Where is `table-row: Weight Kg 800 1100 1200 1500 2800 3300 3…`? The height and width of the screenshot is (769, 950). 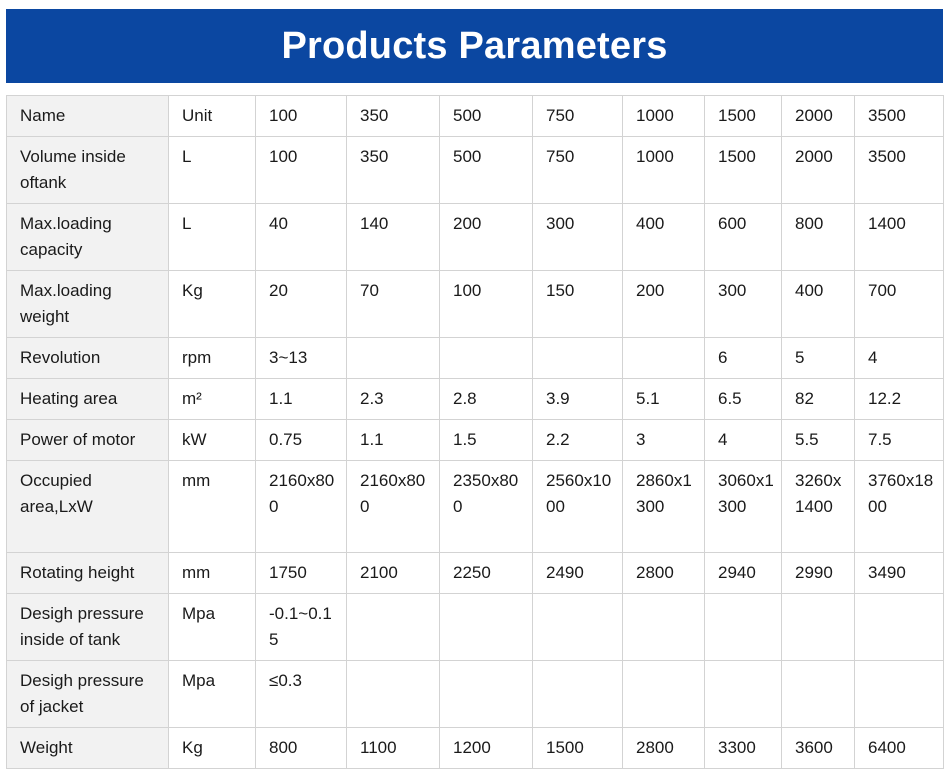
table-row: Weight Kg 800 1100 1200 1500 2800 3300 3… is located at coordinates (475, 748).